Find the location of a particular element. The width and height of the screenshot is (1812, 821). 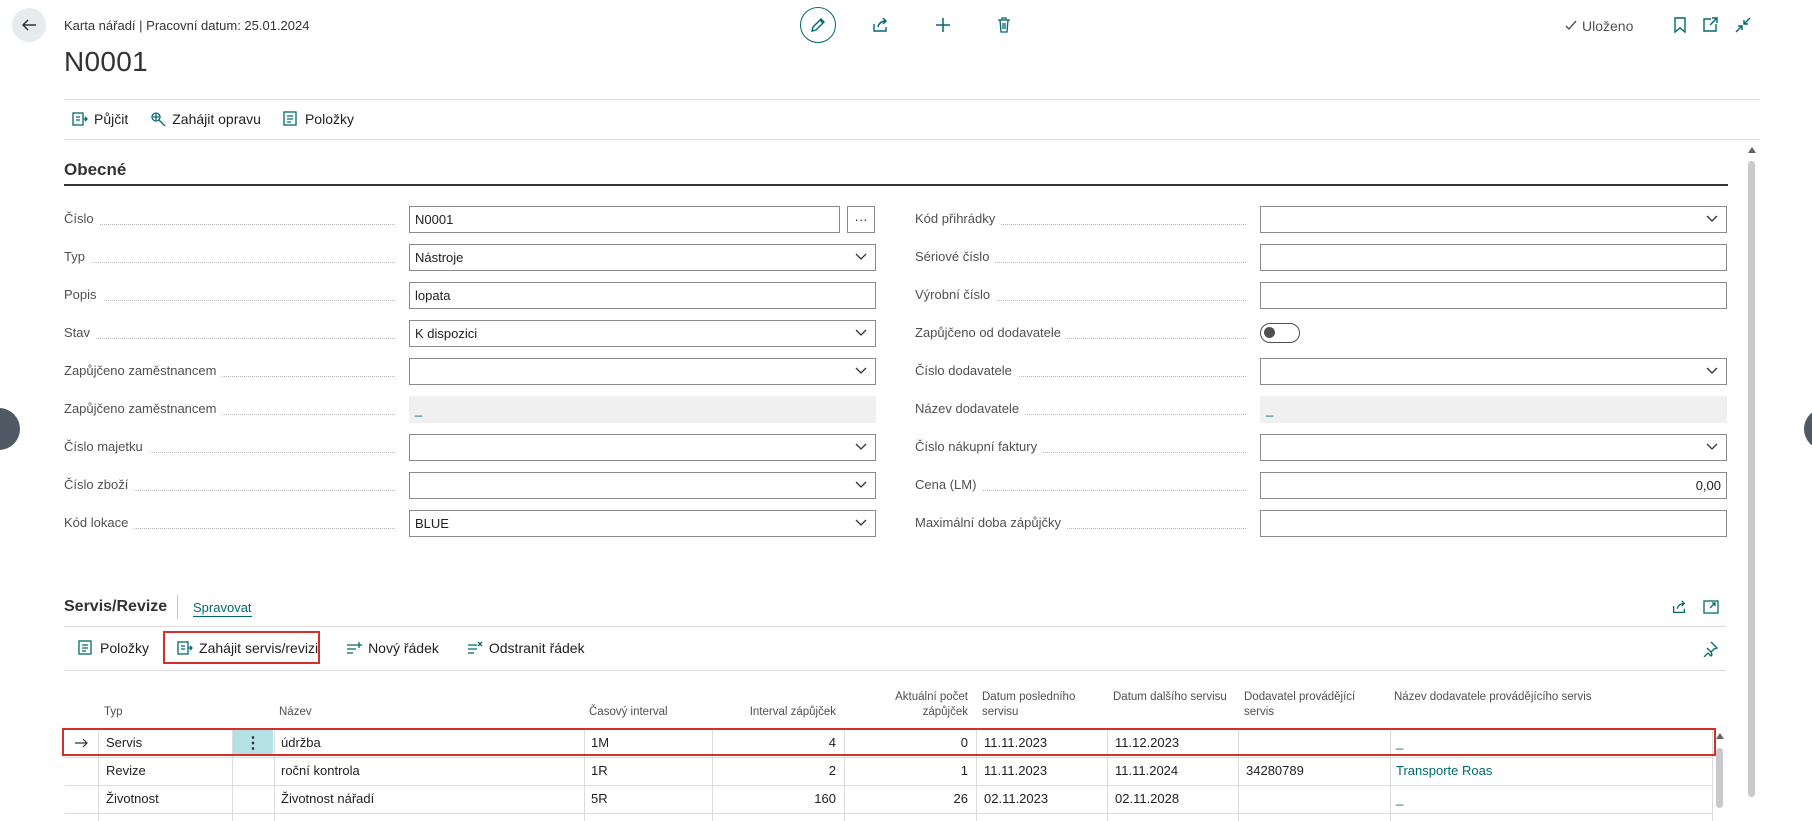

row-menu-button: ⋮ is located at coordinates (253, 743).